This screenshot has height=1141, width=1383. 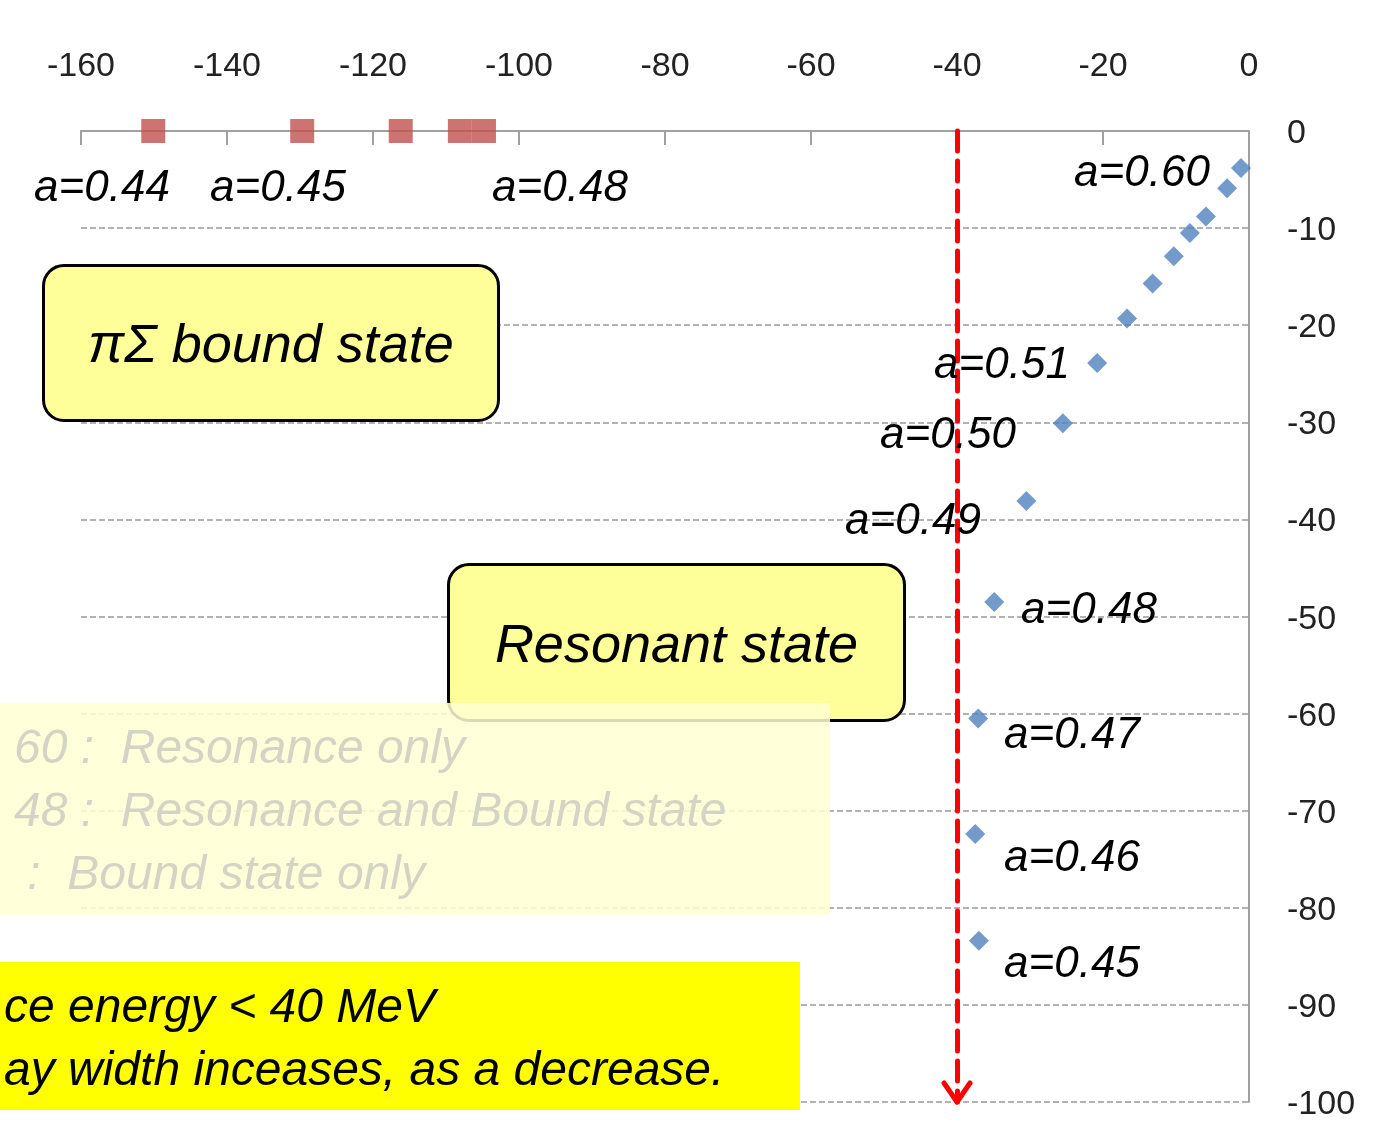 What do you see at coordinates (1072, 855) in the screenshot?
I see `annotation: a=0.46` at bounding box center [1072, 855].